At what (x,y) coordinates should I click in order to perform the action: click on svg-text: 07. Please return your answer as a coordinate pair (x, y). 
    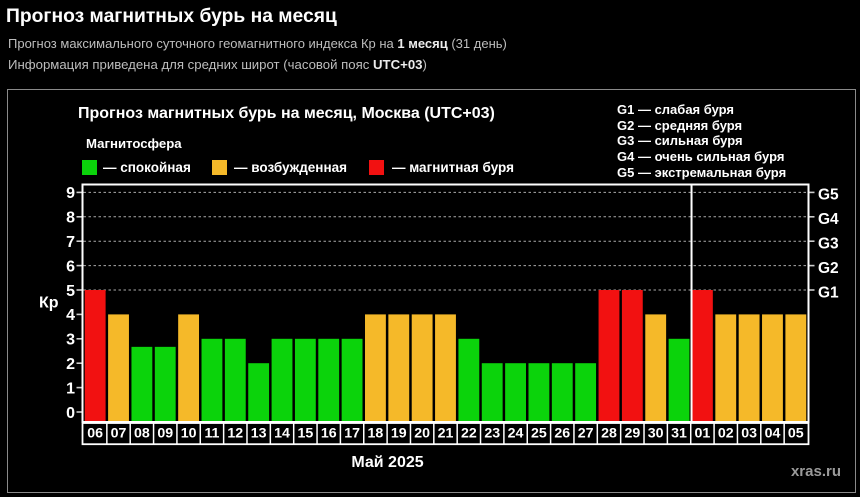
    Looking at the image, I should click on (119, 433).